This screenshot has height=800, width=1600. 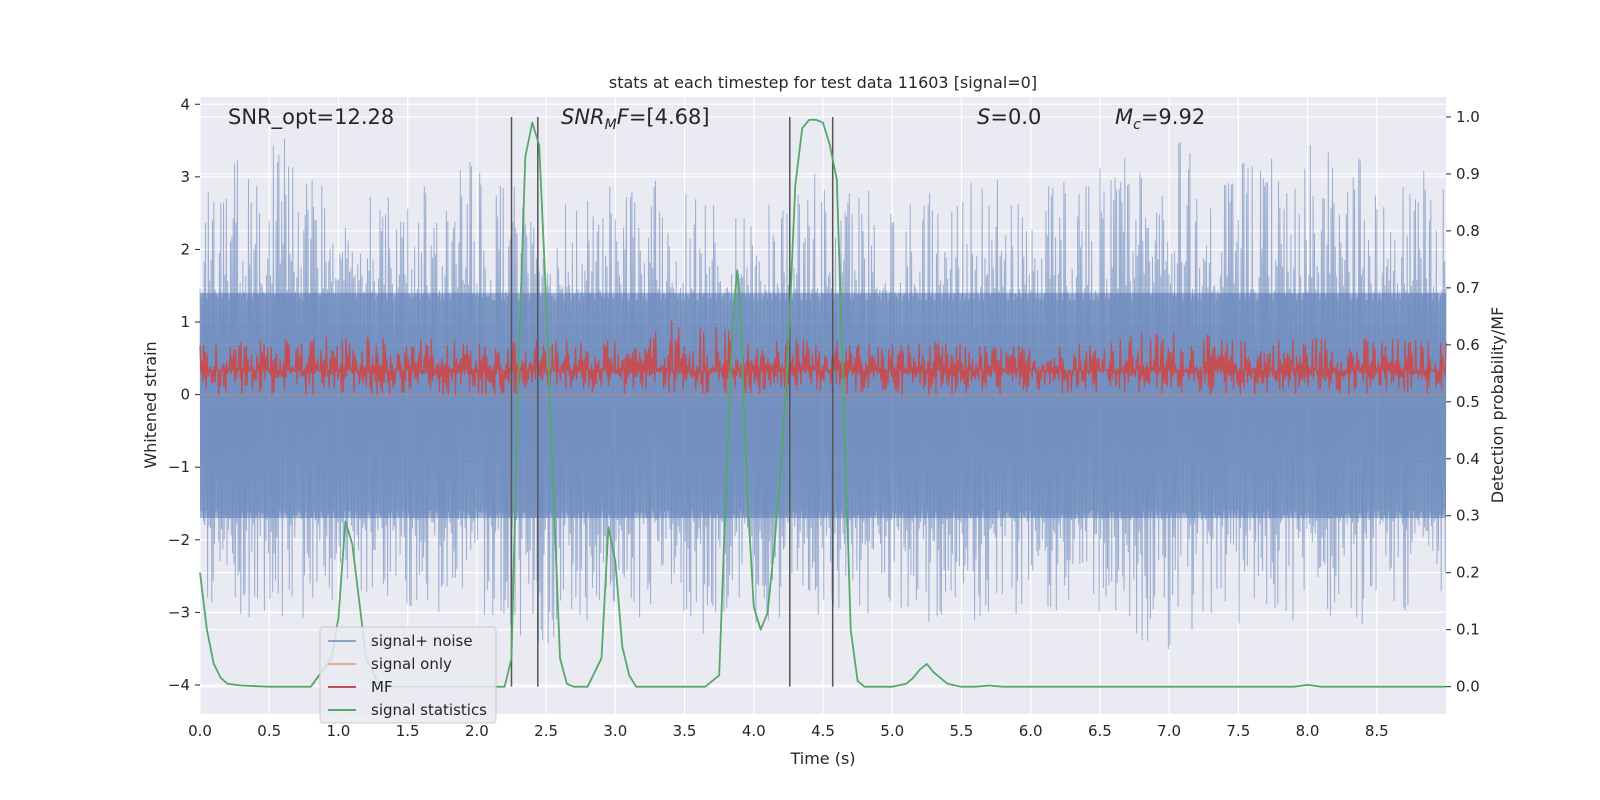 What do you see at coordinates (179, 467) in the screenshot?
I see `y-left-tick-label-3: −1` at bounding box center [179, 467].